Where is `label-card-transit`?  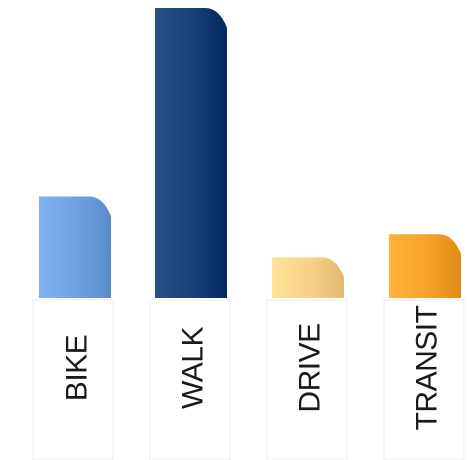
label-card-transit is located at coordinates (424, 379).